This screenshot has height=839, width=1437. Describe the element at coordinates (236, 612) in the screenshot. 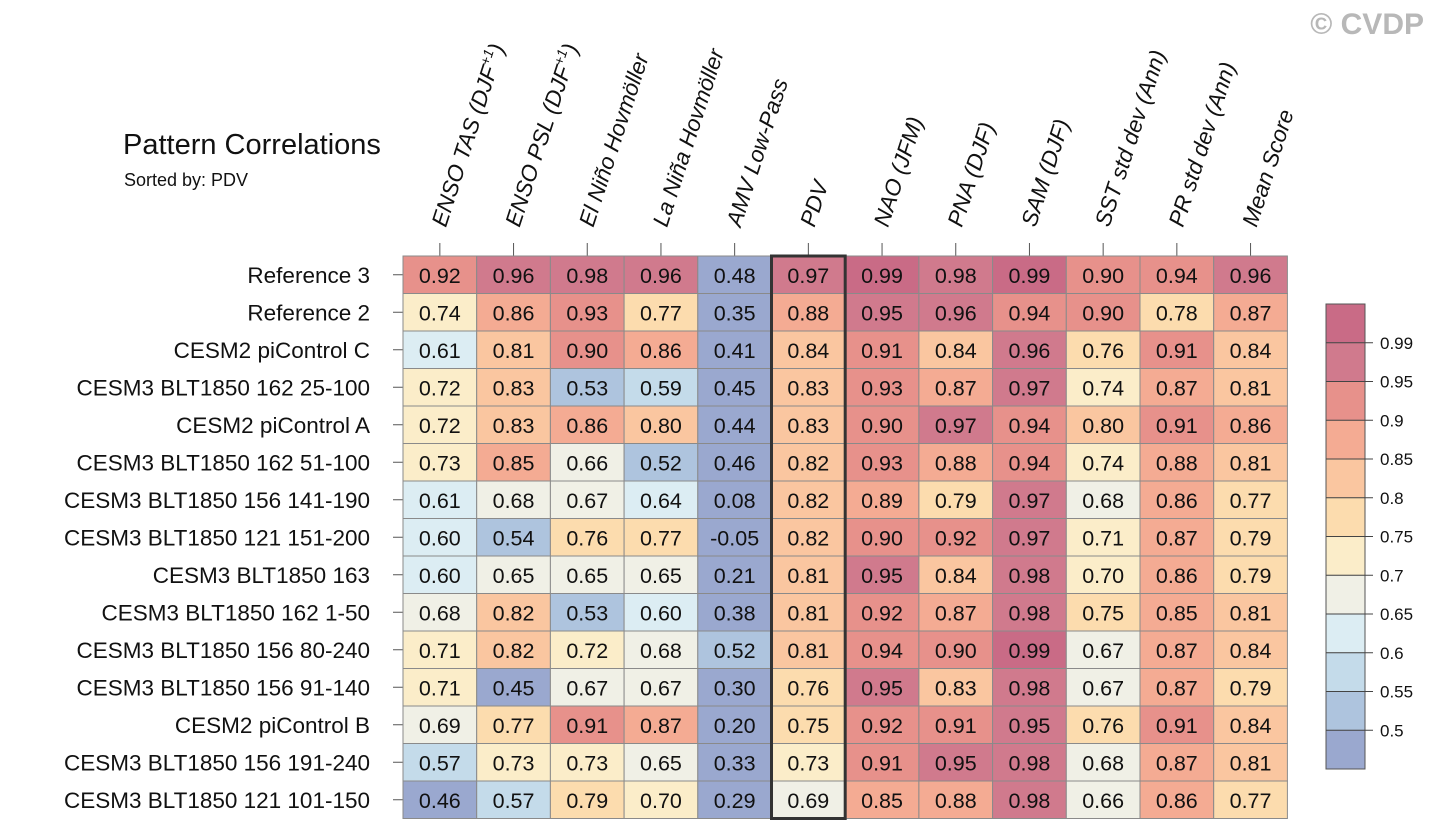

I see `row-label: CESM3 BLT1850 162 1-50` at that location.